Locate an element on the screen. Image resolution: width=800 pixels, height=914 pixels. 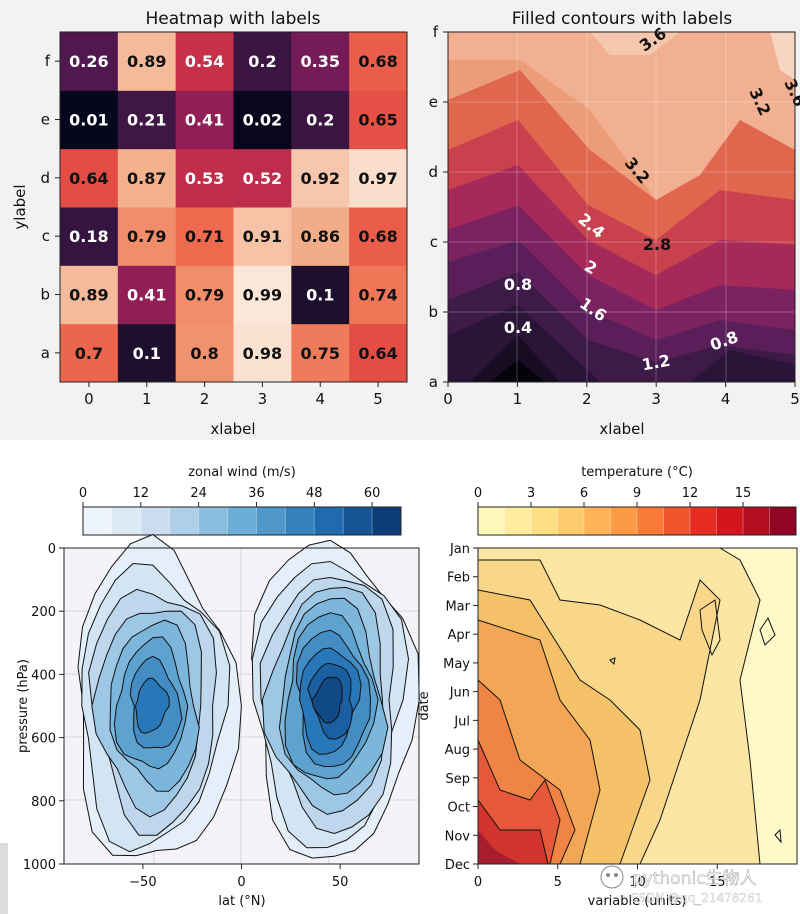
temp-ytick-Jul: Jul is located at coordinates (461, 721).